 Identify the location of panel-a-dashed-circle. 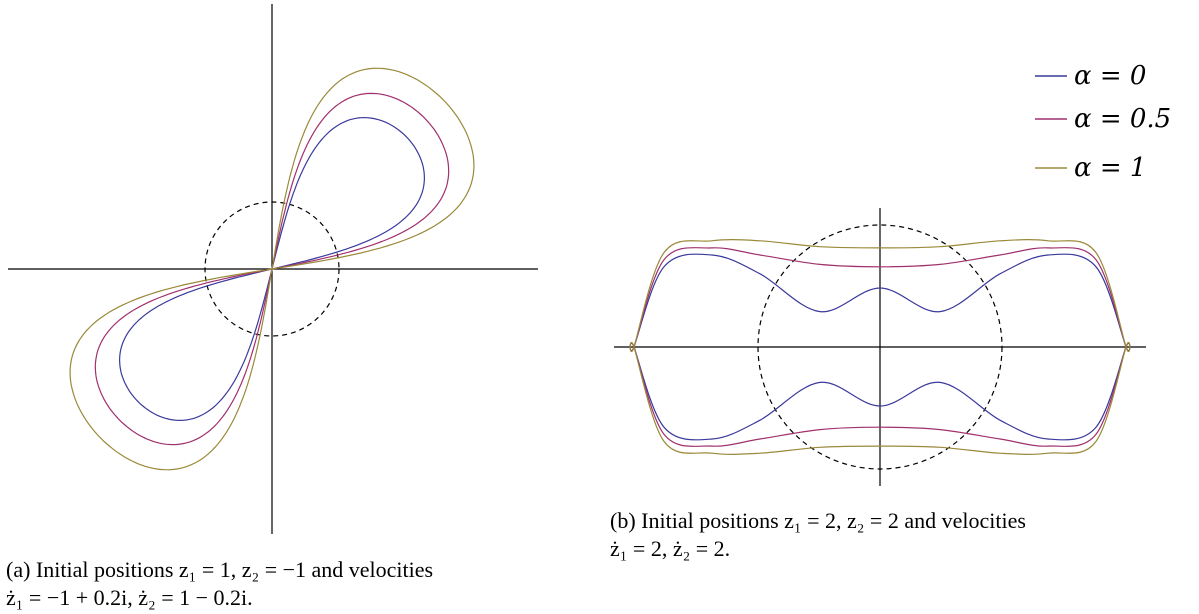
(272, 269).